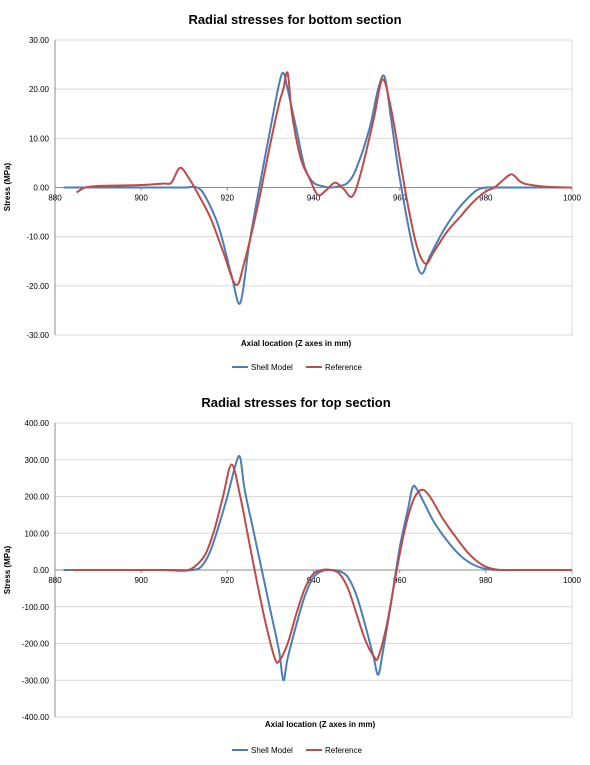 The image size is (590, 765). What do you see at coordinates (39, 40) in the screenshot?
I see `y-tick-label: 30.00` at bounding box center [39, 40].